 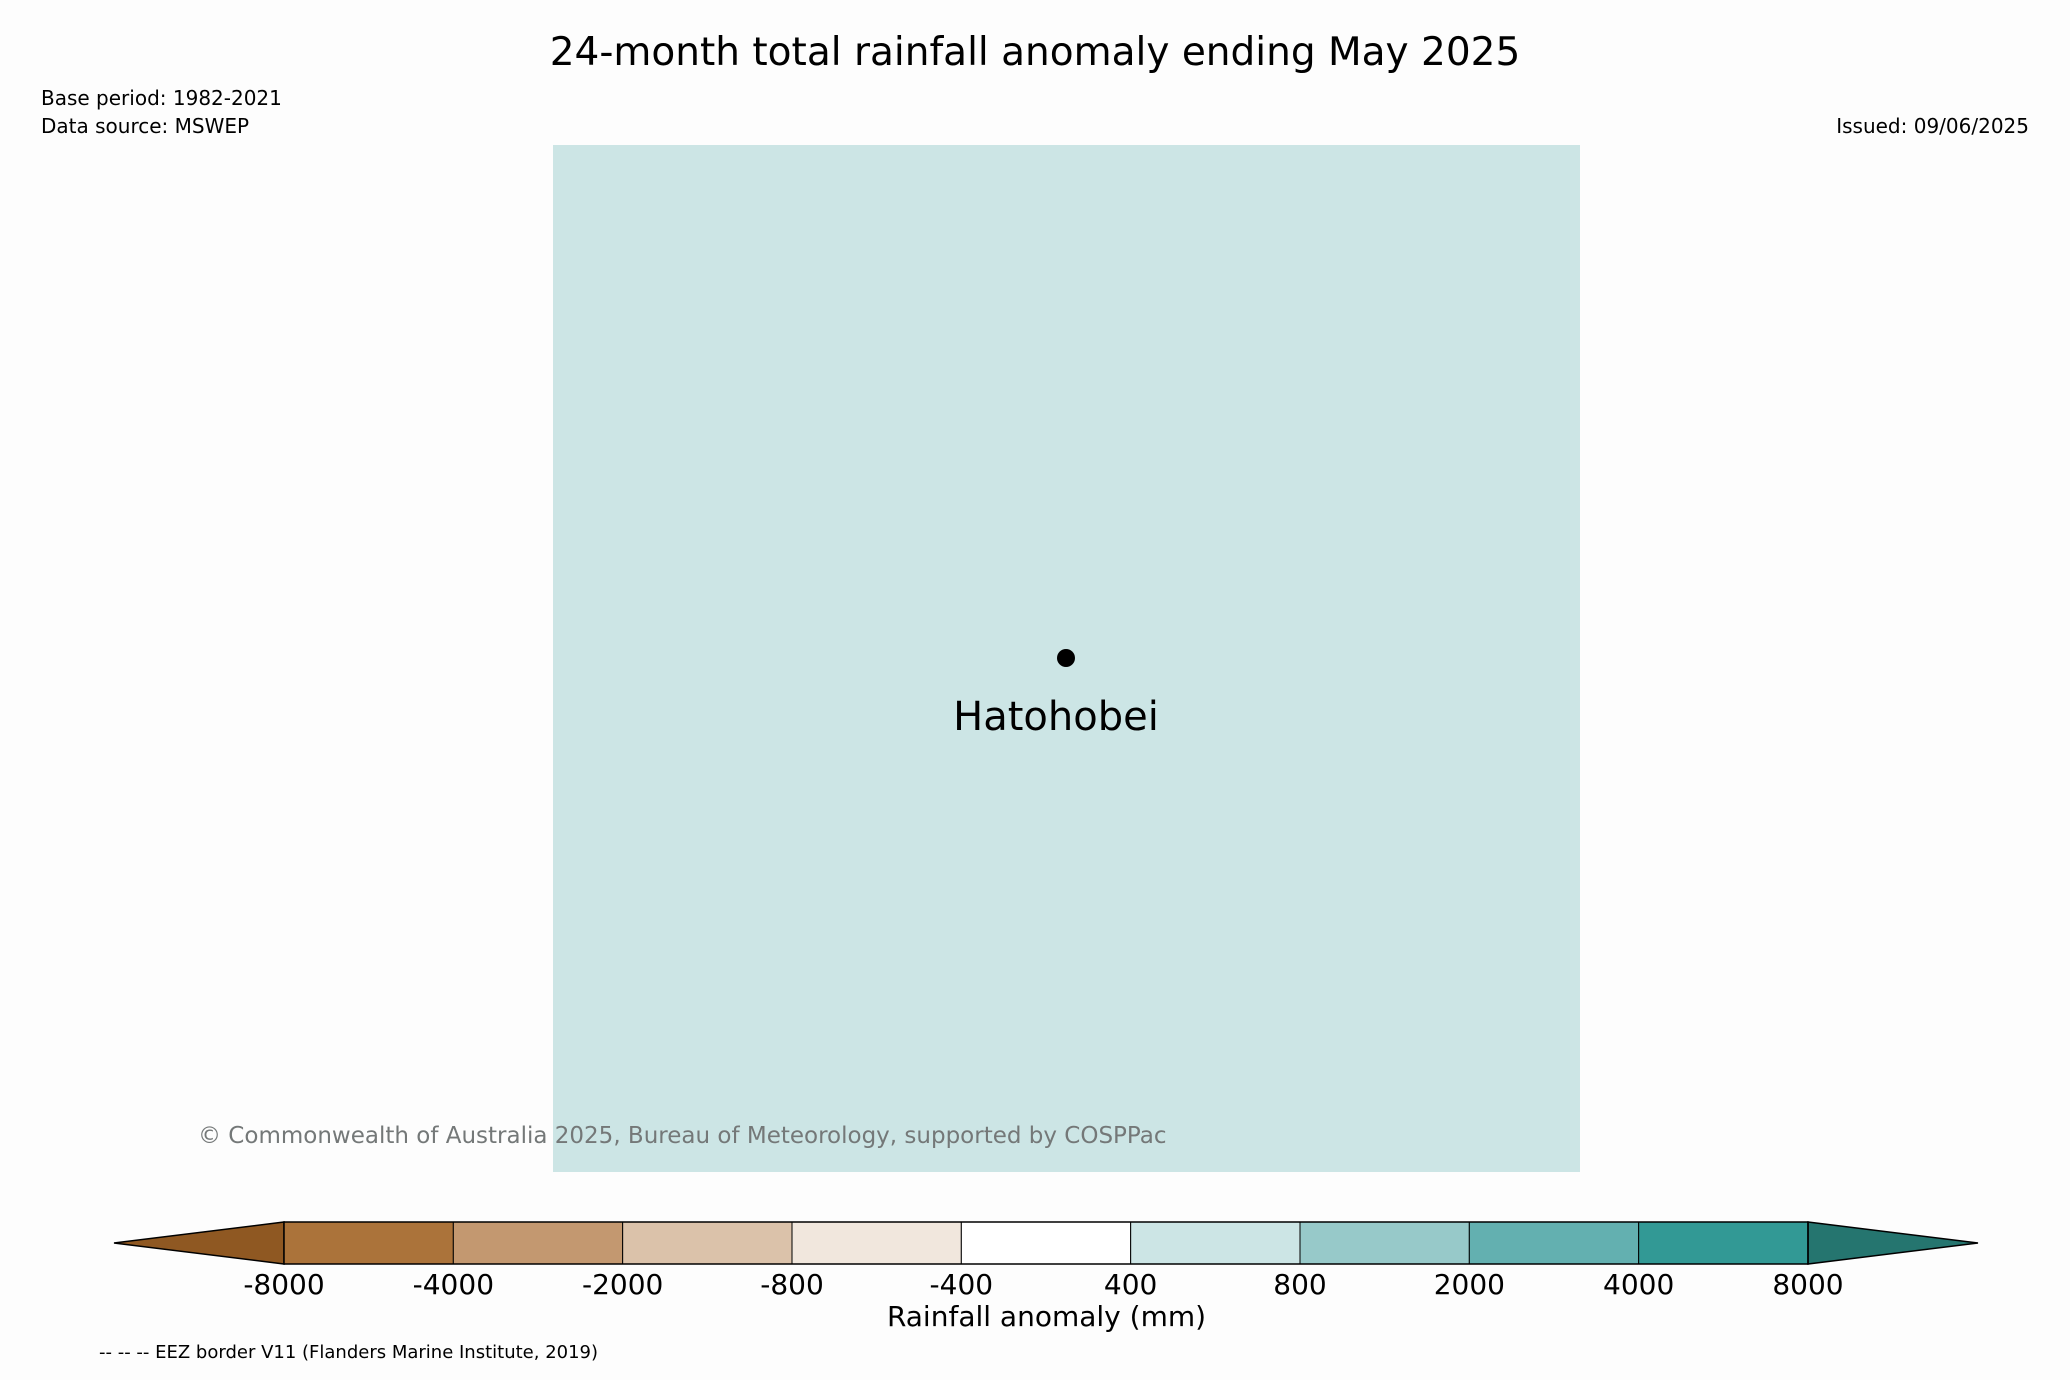 What do you see at coordinates (453, 1284) in the screenshot?
I see `colorbar-tick-label: -4000` at bounding box center [453, 1284].